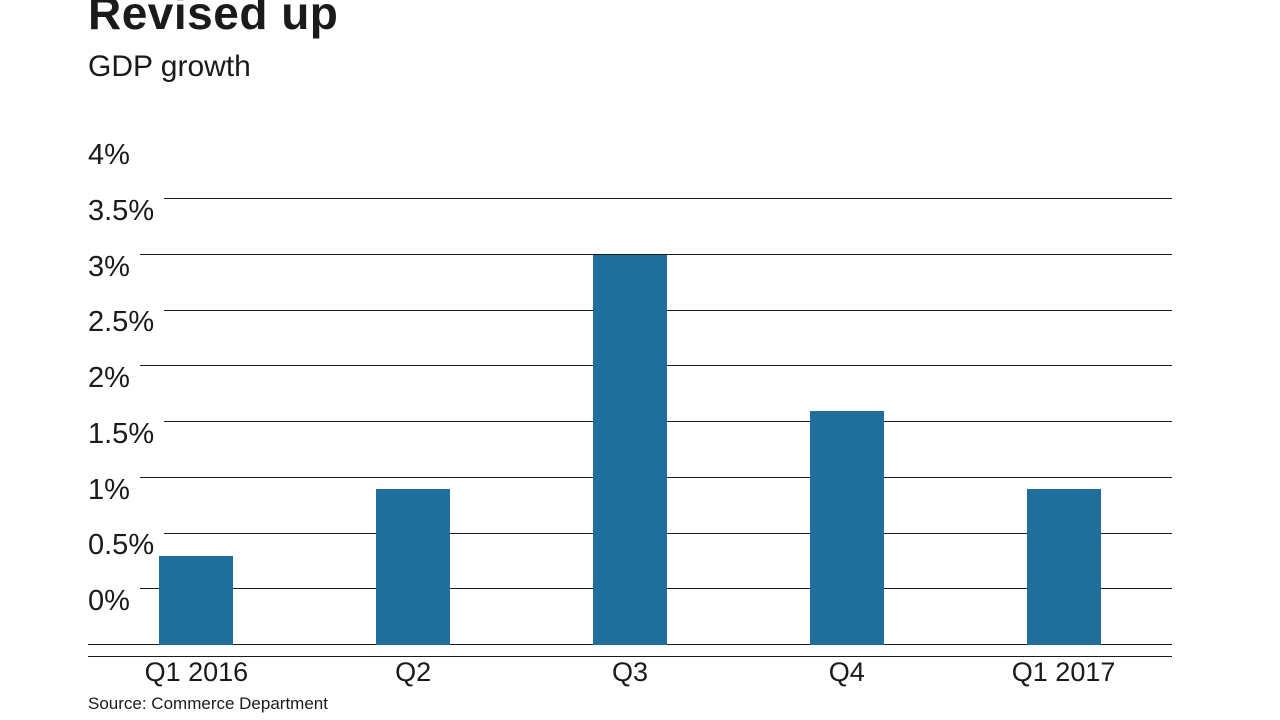 The image size is (1280, 720). What do you see at coordinates (213, 19) in the screenshot?
I see `chart-title: Revised up` at bounding box center [213, 19].